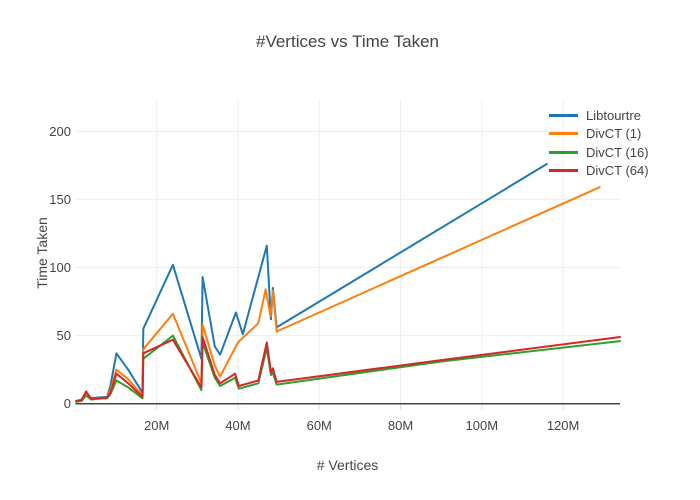 The height and width of the screenshot is (500, 700). I want to click on legend-item: DivCT (1), so click(599, 134).